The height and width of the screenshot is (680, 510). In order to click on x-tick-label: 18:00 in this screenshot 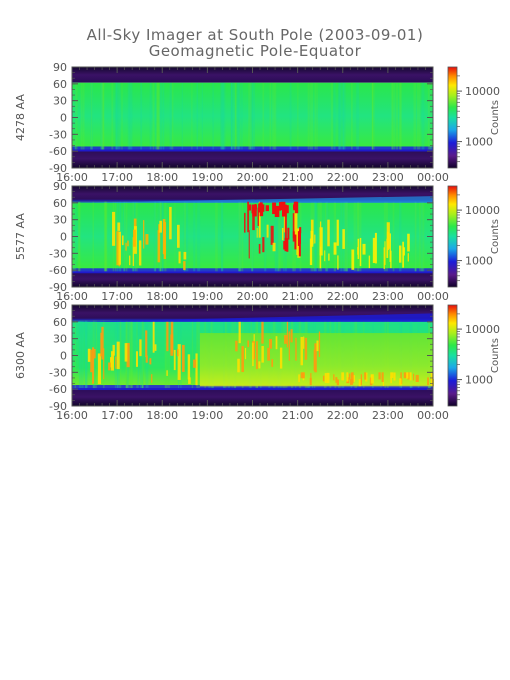, I will do `click(162, 415)`.